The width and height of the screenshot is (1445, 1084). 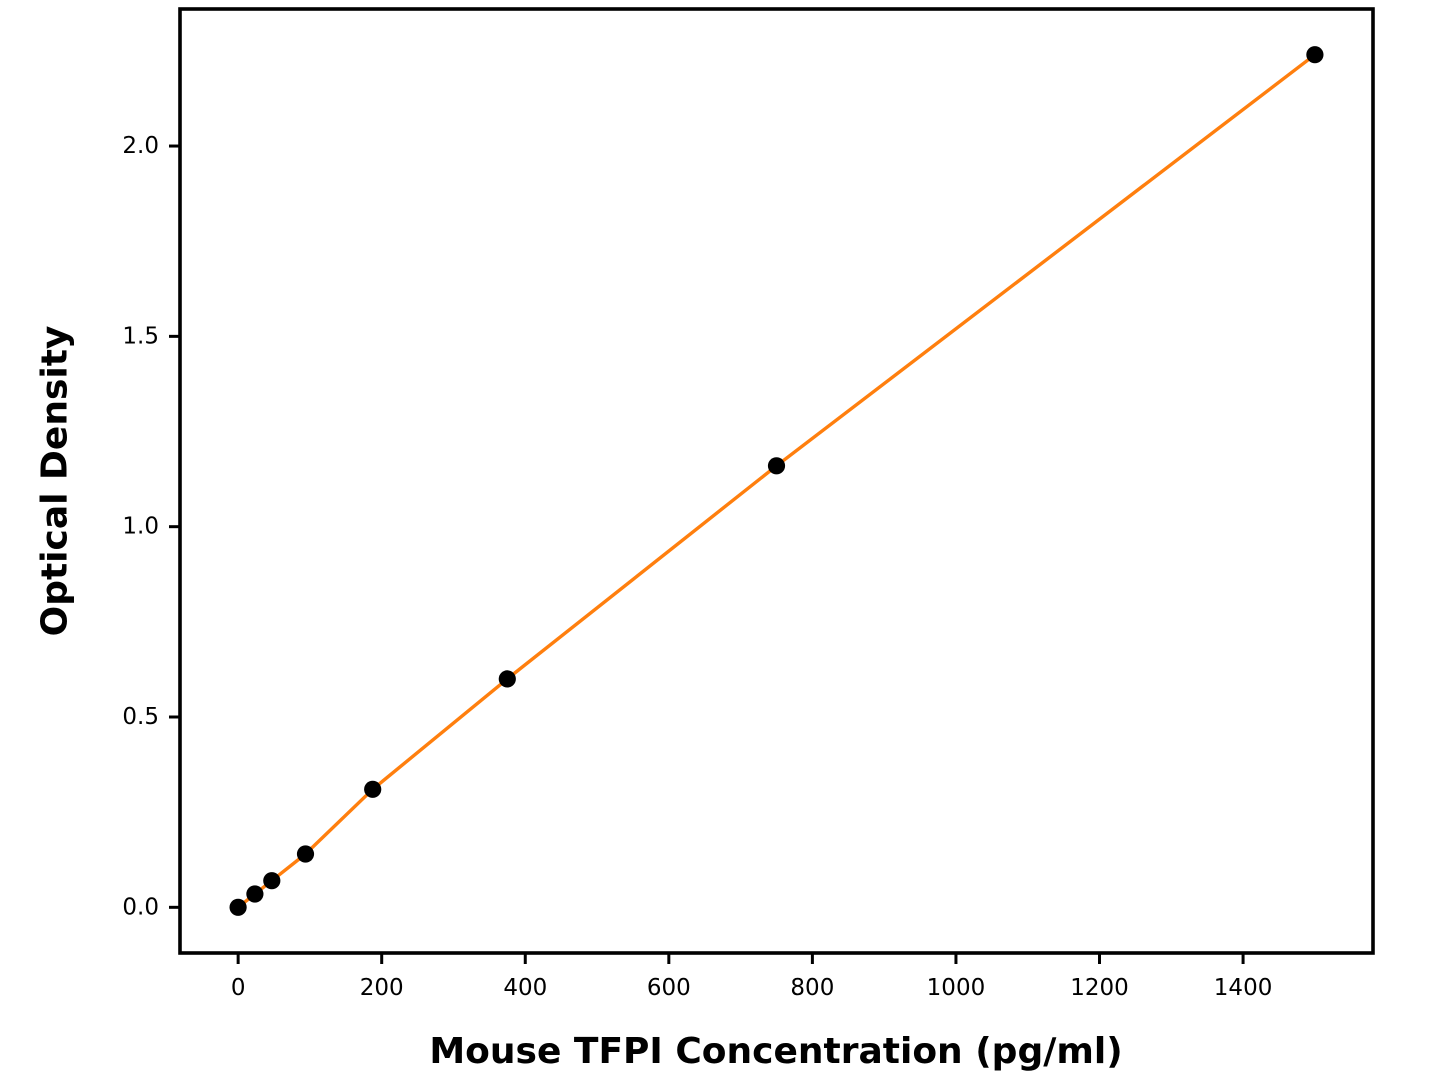 I want to click on x-tick-label: 600, so click(x=669, y=988).